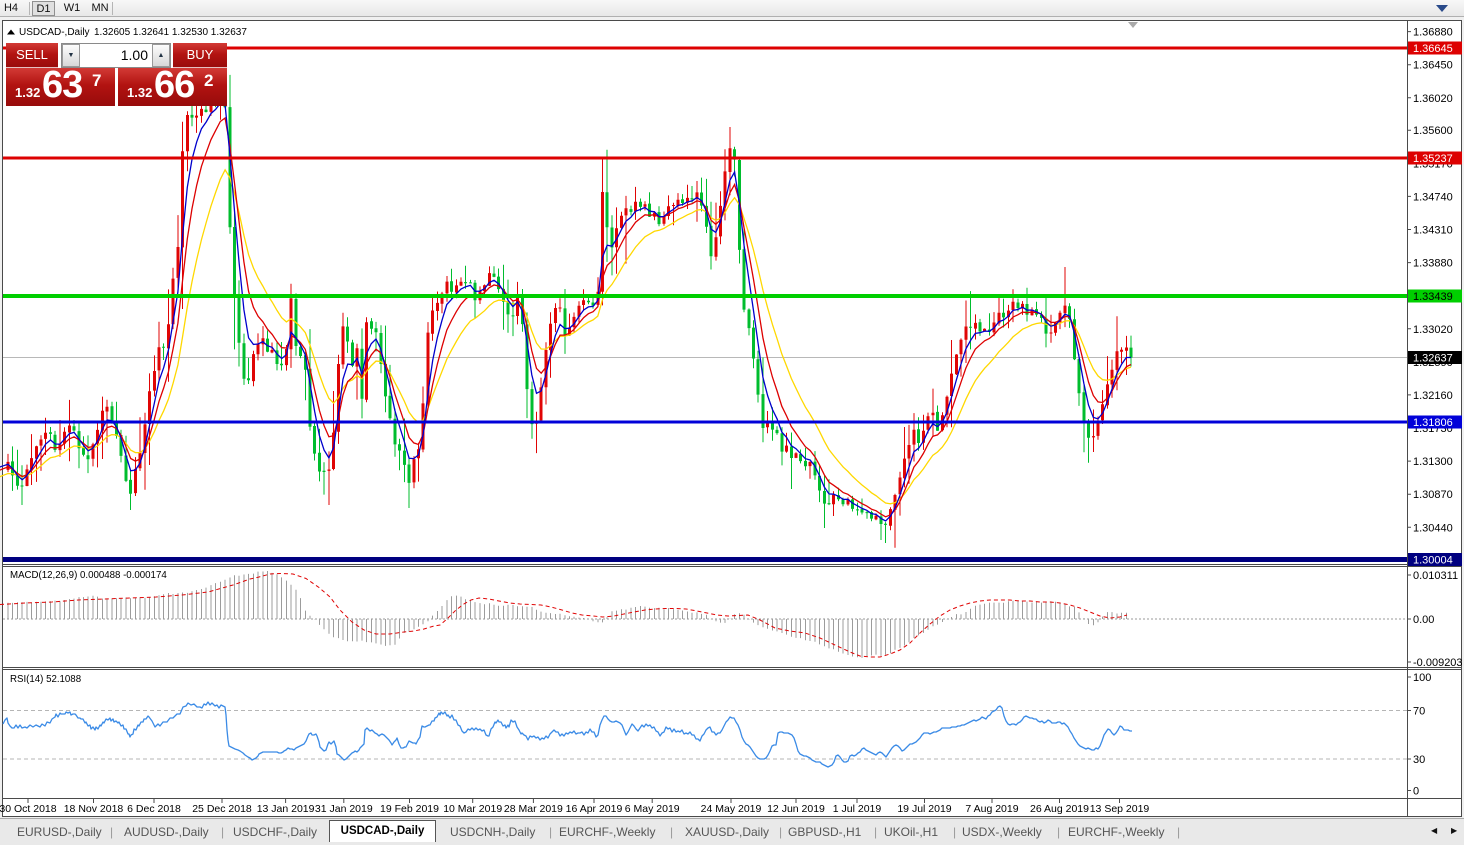  I want to click on svg-text: 1.30440, so click(1433, 528).